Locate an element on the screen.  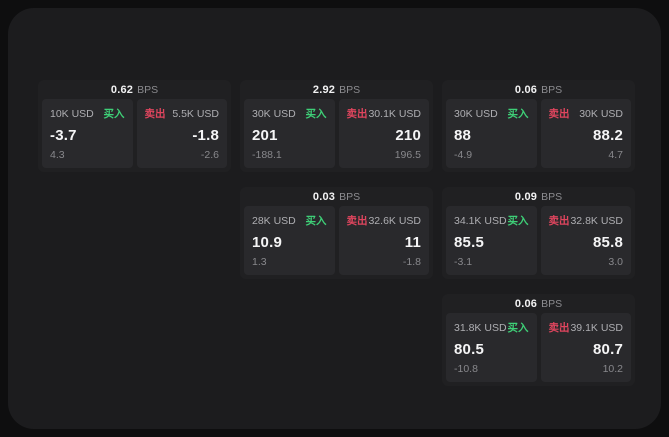
bps-value: 0.09 is located at coordinates (526, 197).